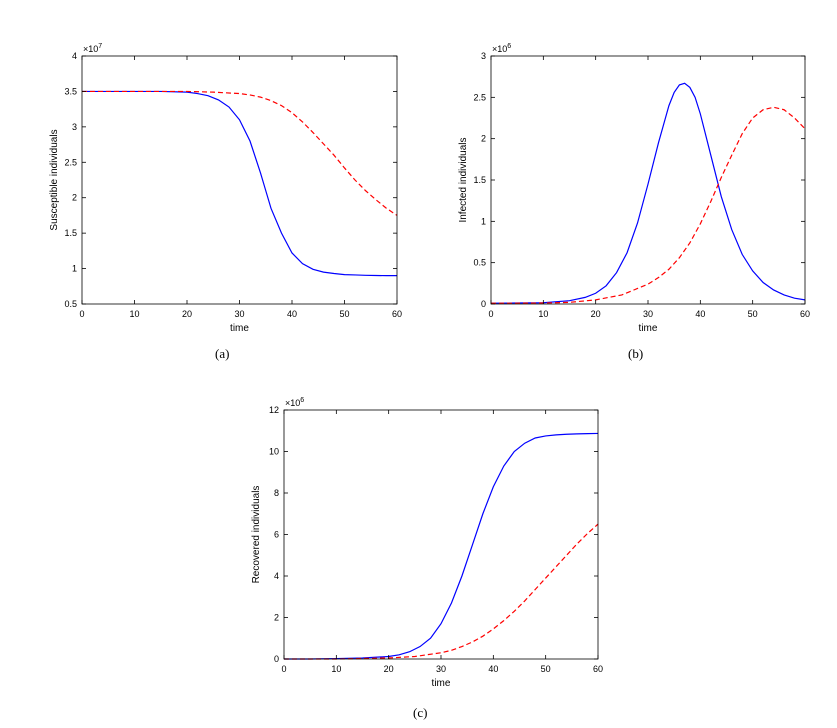 The image size is (837, 728). Describe the element at coordinates (70, 91) in the screenshot. I see `y-tick-label: 3.5` at that location.